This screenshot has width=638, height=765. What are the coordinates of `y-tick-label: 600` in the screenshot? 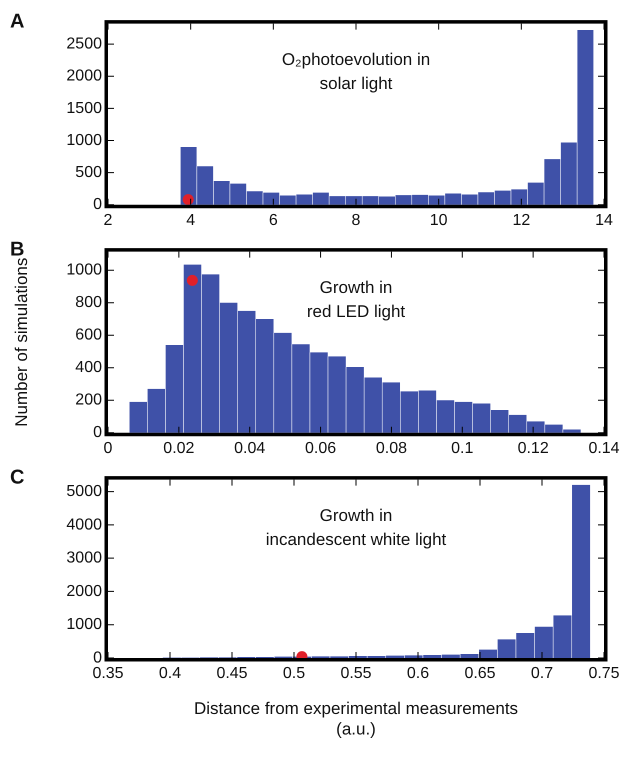 It's located at (88, 335).